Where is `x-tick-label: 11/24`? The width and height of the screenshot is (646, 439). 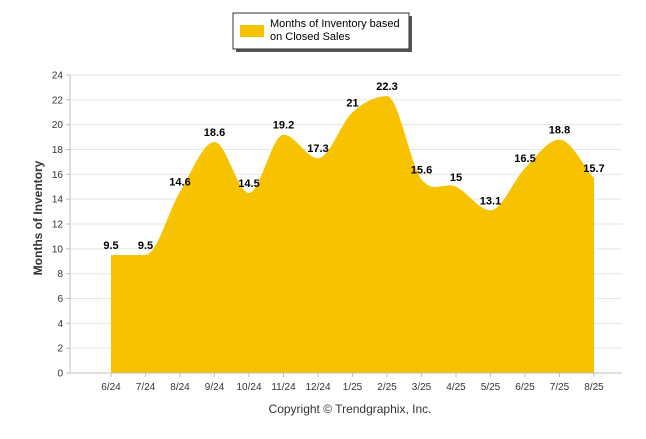
x-tick-label: 11/24 is located at coordinates (283, 387).